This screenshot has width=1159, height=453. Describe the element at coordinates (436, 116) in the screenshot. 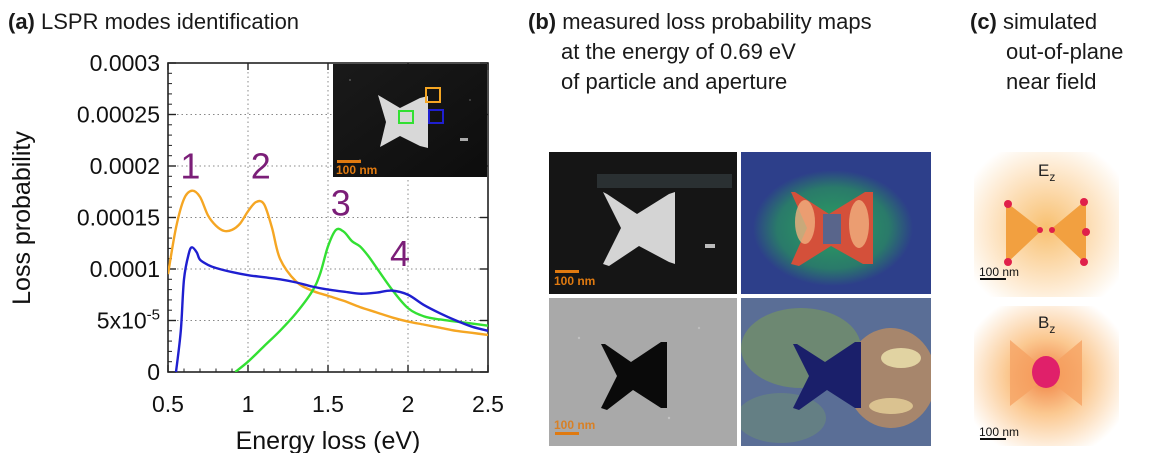

I see `inset-blue-box` at that location.